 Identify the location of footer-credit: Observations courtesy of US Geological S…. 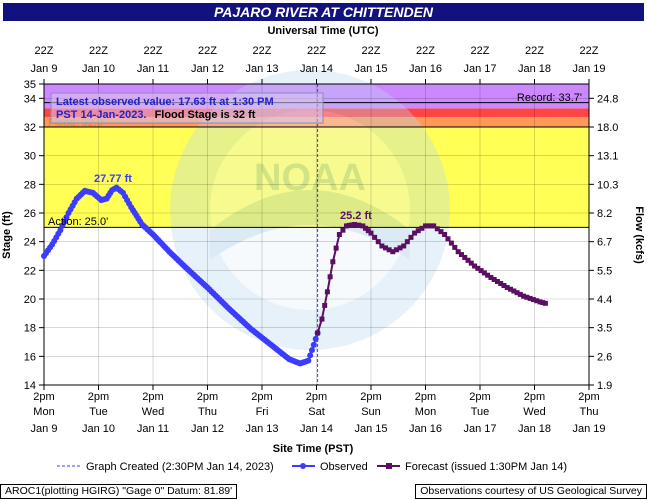
(531, 491).